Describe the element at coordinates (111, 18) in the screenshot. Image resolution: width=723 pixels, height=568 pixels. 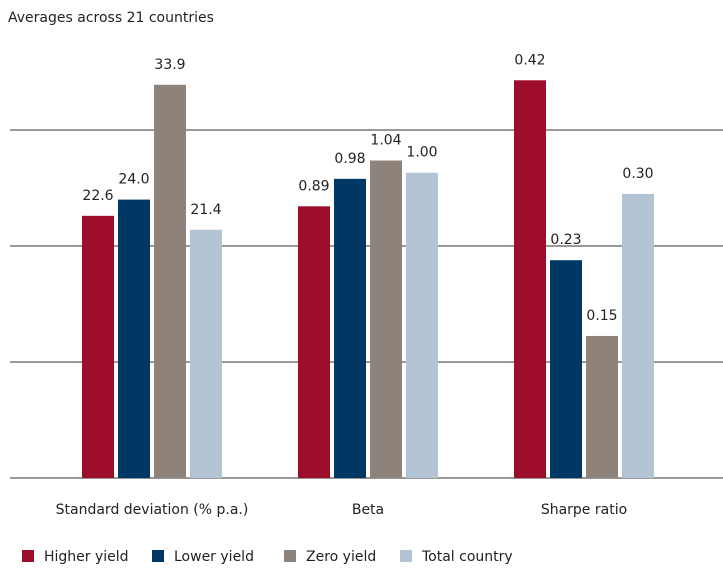
I see `chart-title: Averages across 21 countries` at that location.